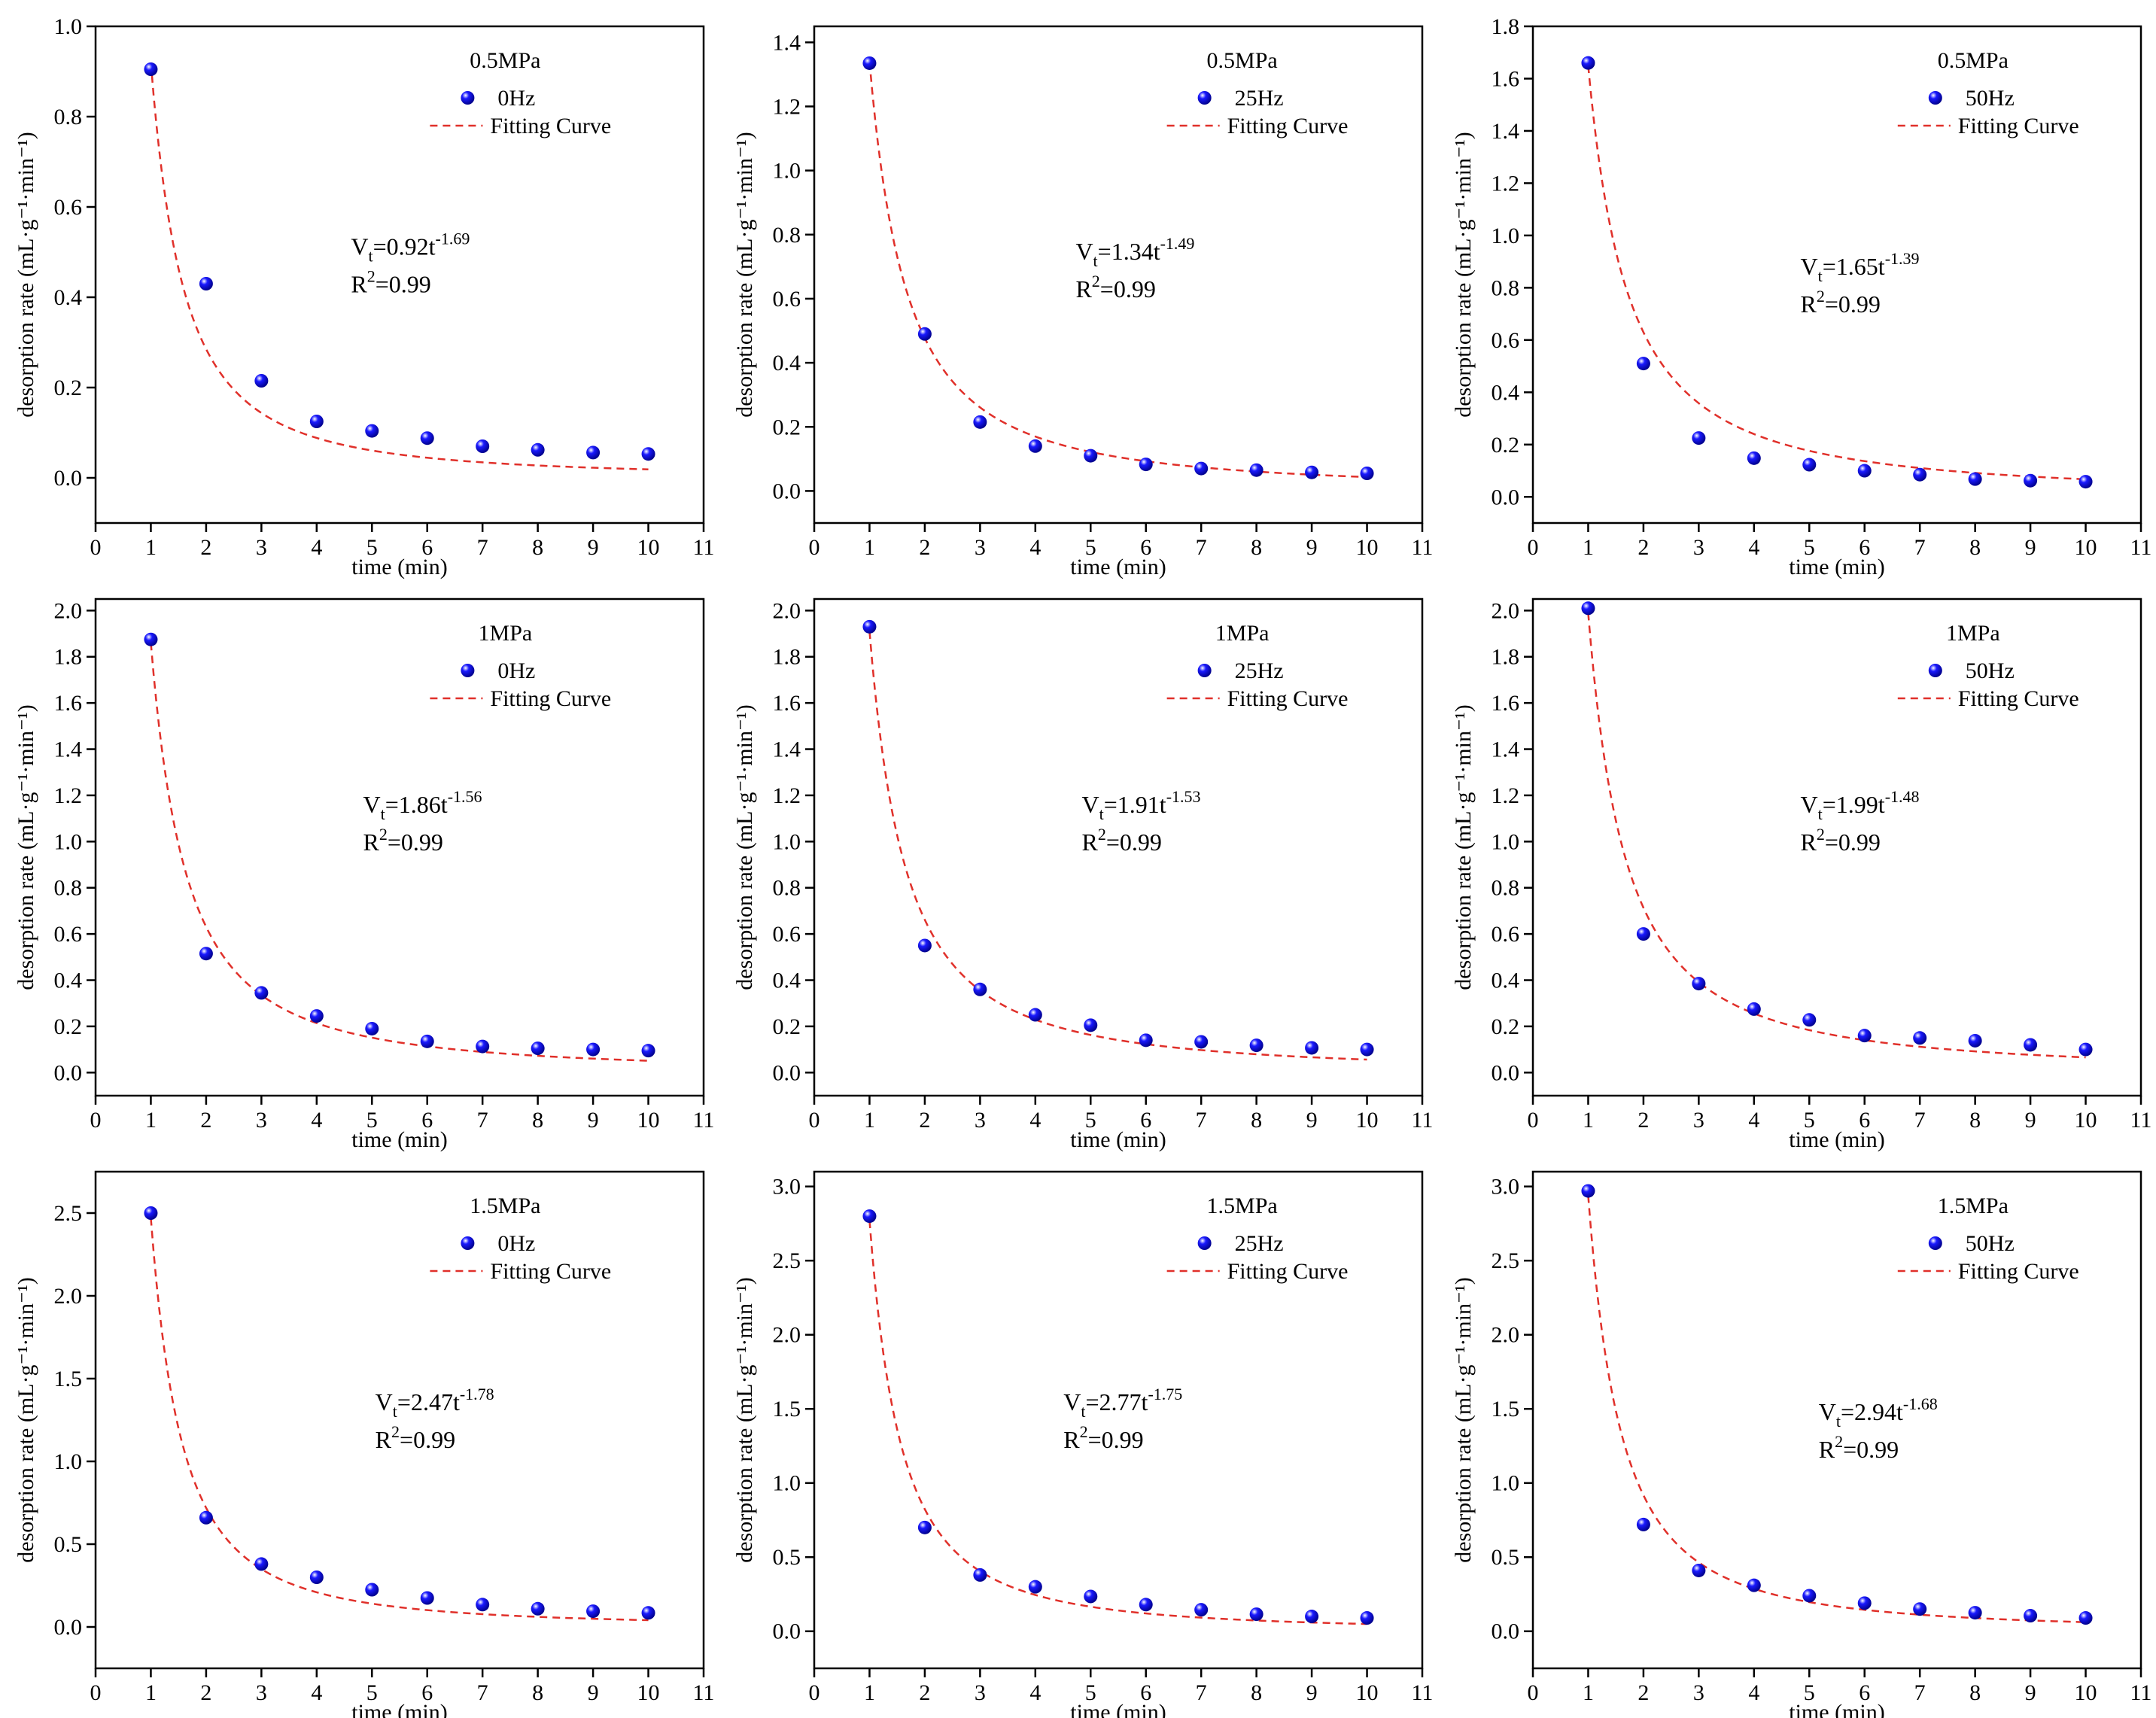 Image resolution: width=2156 pixels, height=1718 pixels. I want to click on y-tick-label: 1.4, so click(1506, 750).